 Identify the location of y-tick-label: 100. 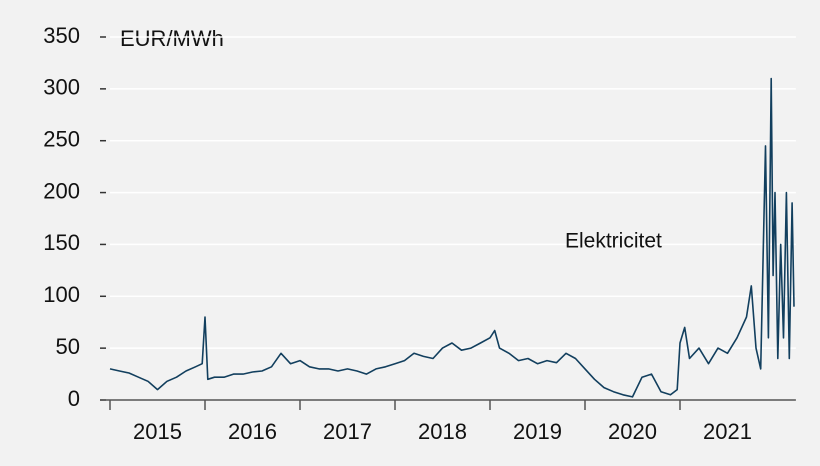
(61, 294).